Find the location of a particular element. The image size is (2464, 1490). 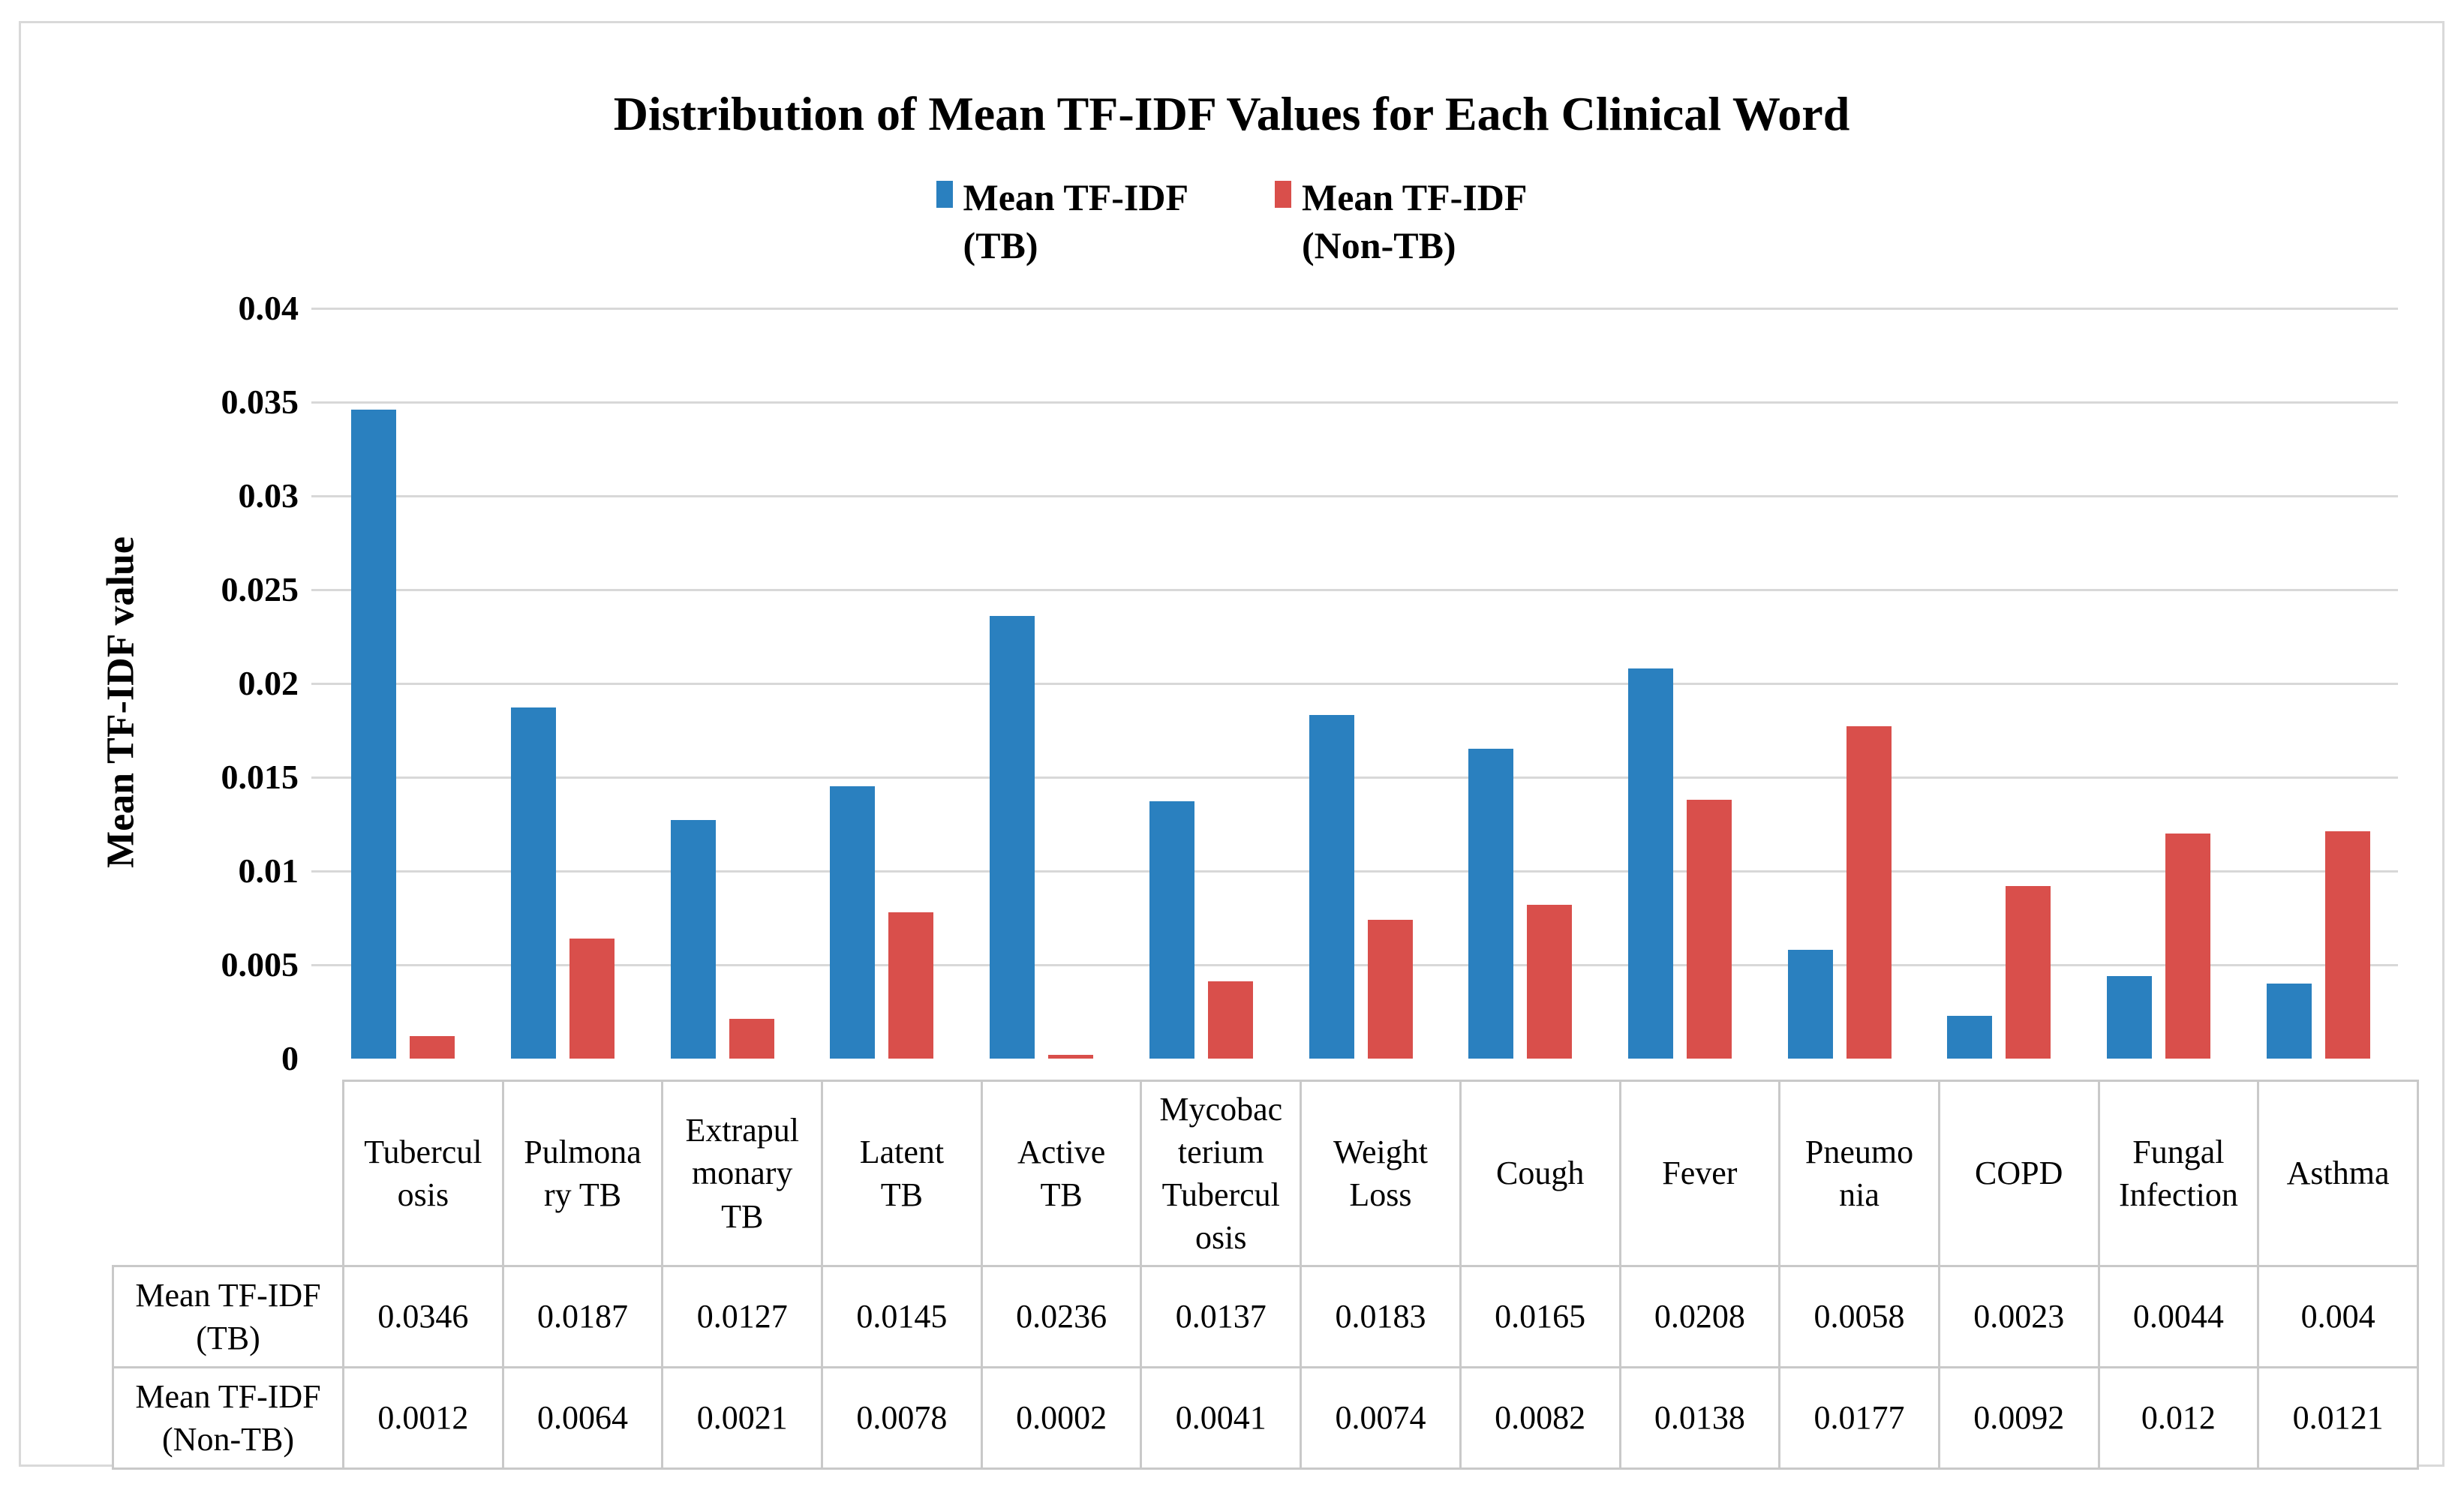

value-non-tb-fever: 0.0138 is located at coordinates (1700, 1418).